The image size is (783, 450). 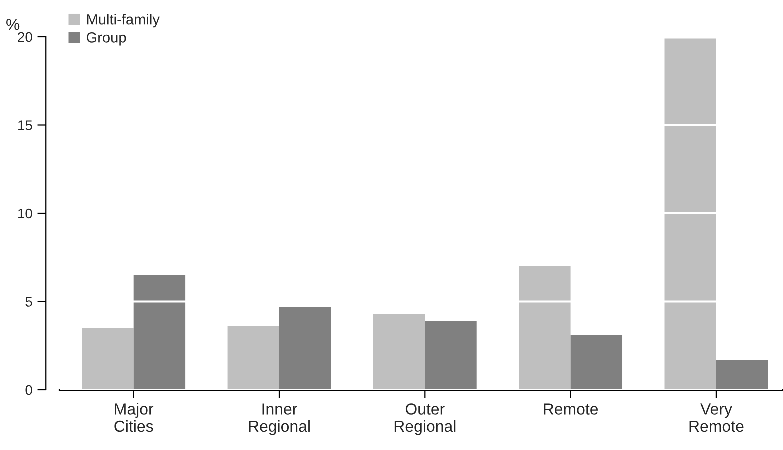 I want to click on y-tick-label: 5, so click(x=29, y=302).